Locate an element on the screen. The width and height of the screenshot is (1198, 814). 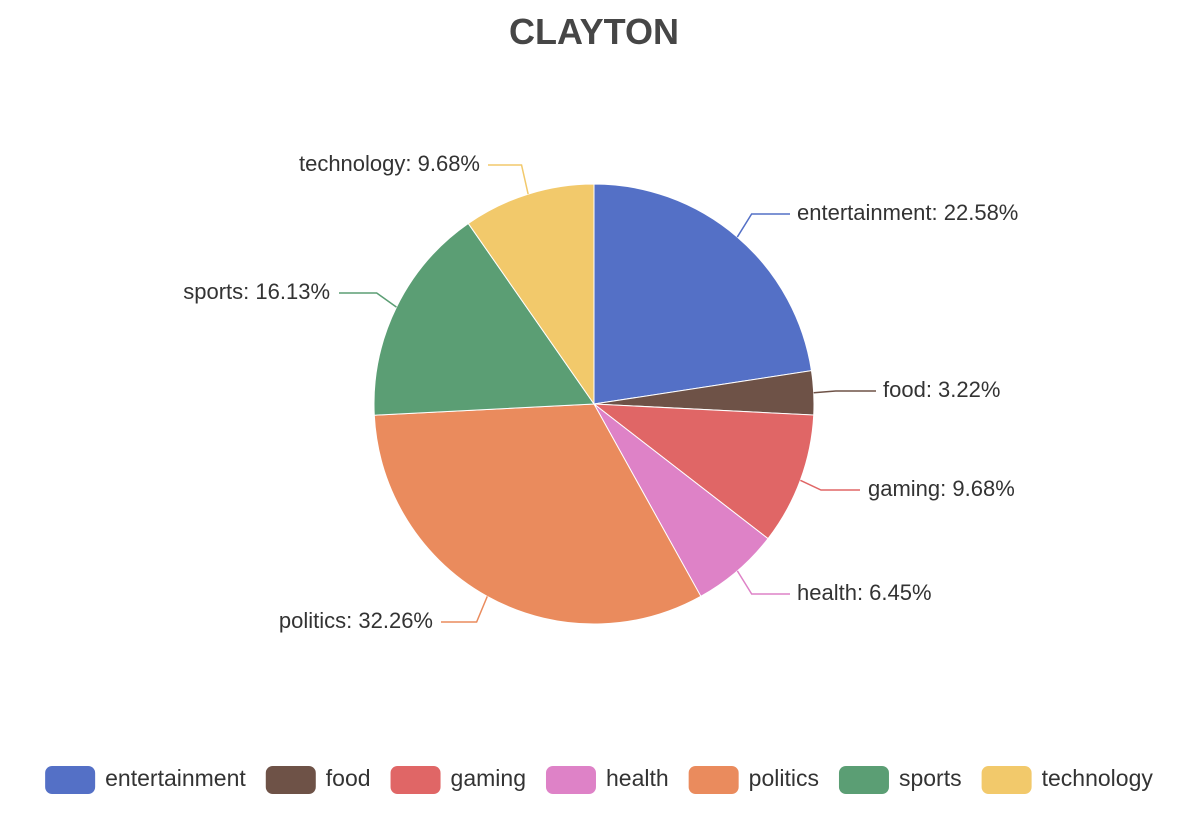
slice-label-entertainment: entertainment: 22.58% is located at coordinates (907, 212).